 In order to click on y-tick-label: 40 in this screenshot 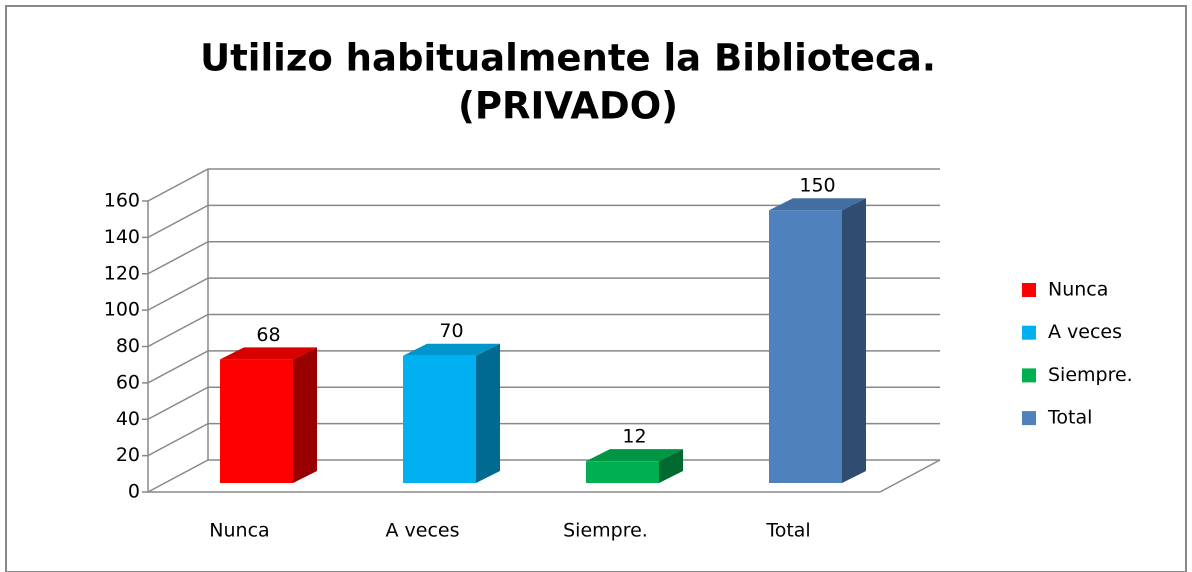, I will do `click(128, 419)`.